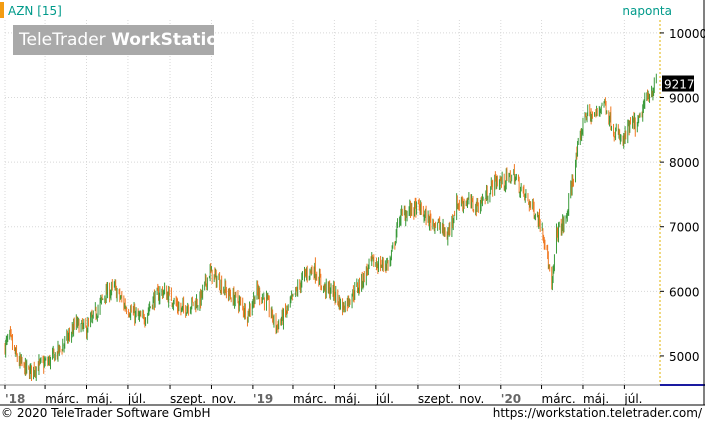 Image resolution: width=705 pixels, height=424 pixels. Describe the element at coordinates (15, 399) in the screenshot. I see `x-tick-label: '18` at that location.